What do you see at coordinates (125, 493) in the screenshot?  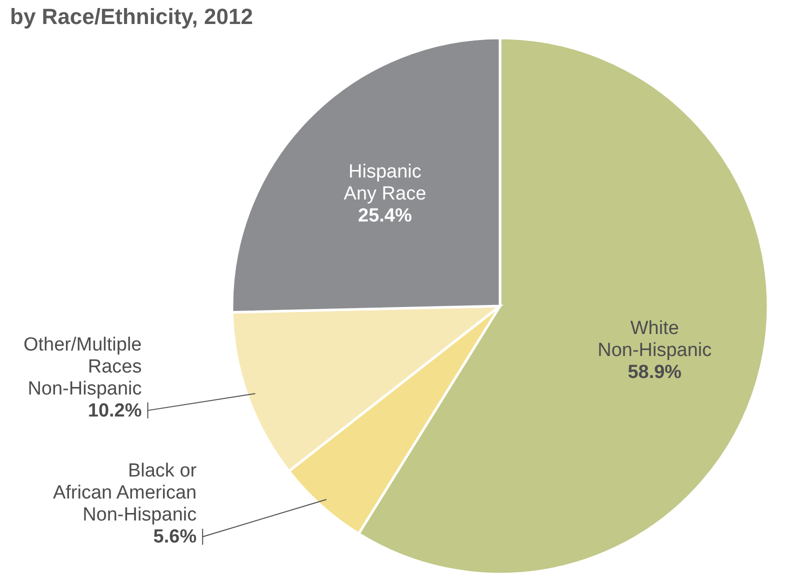 I see `slice-label: Black or African American Non-Hispanic` at bounding box center [125, 493].